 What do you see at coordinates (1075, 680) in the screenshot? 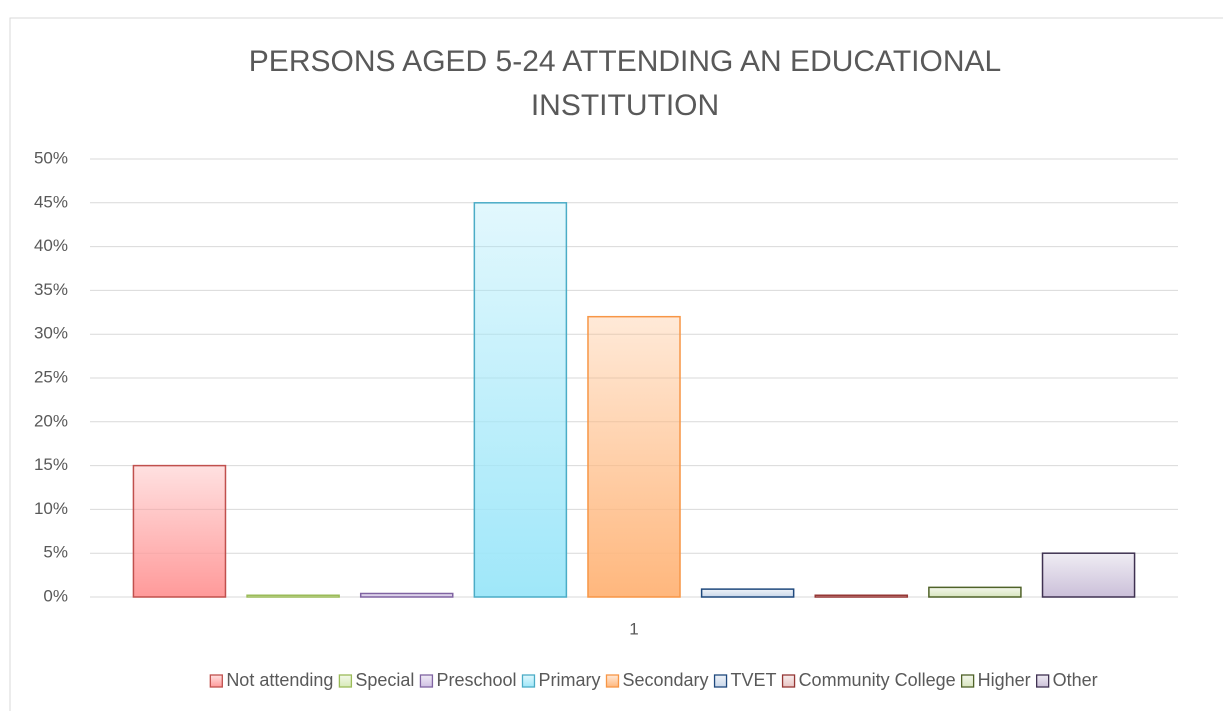
I see `legend-label: Other` at bounding box center [1075, 680].